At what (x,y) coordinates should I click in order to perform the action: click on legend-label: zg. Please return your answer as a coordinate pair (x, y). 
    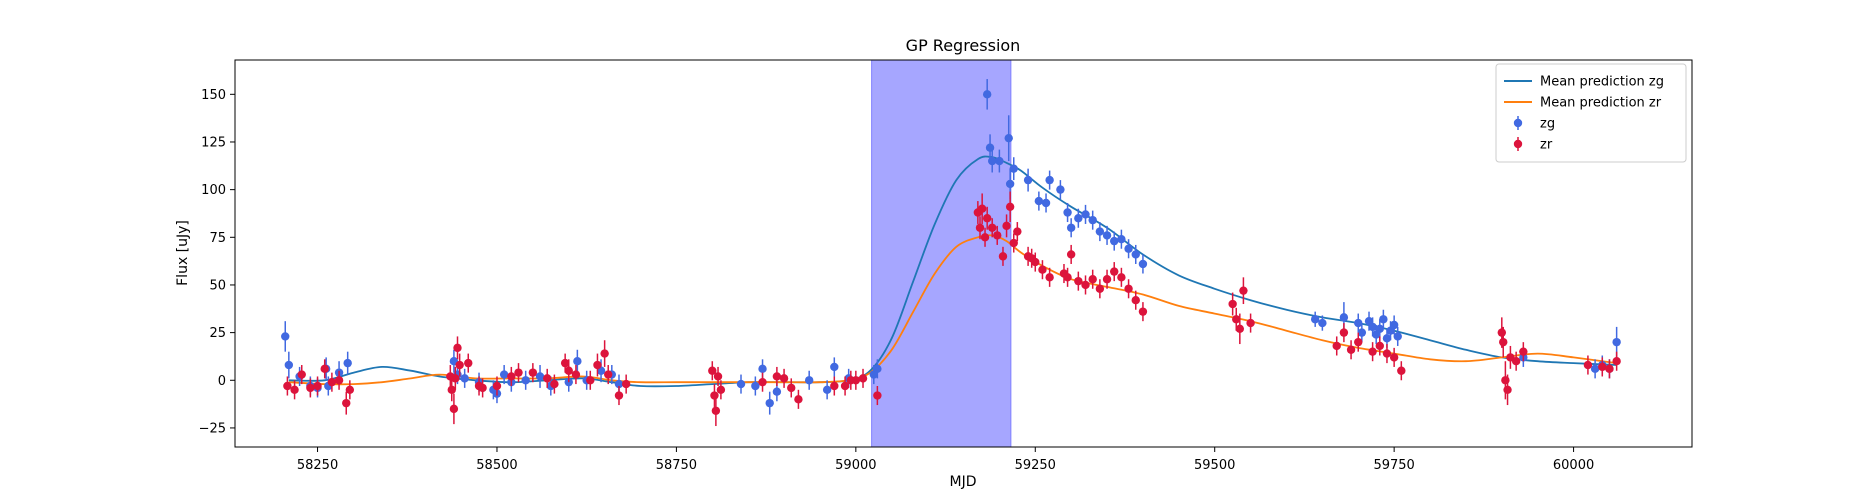
    Looking at the image, I should click on (1547, 124).